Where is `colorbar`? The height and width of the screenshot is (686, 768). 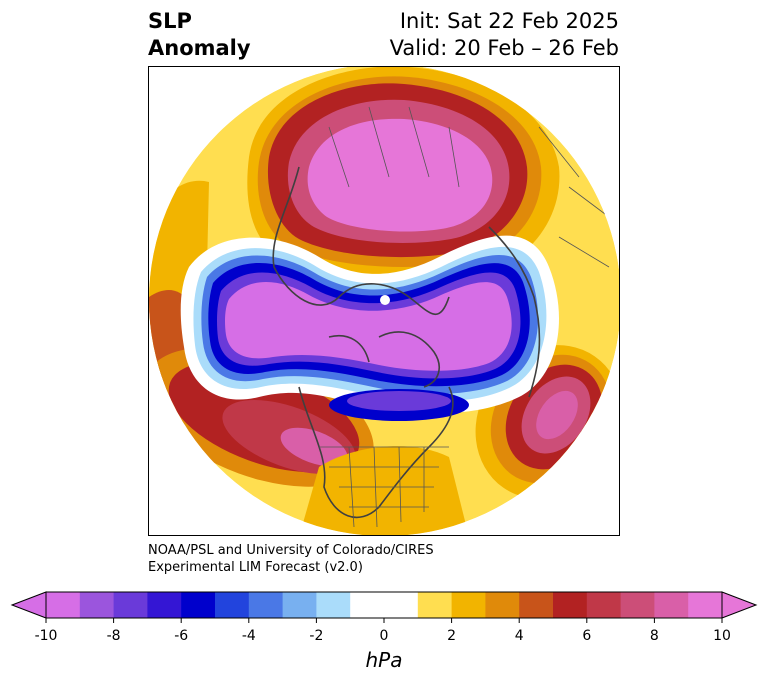 colorbar is located at coordinates (384, 607).